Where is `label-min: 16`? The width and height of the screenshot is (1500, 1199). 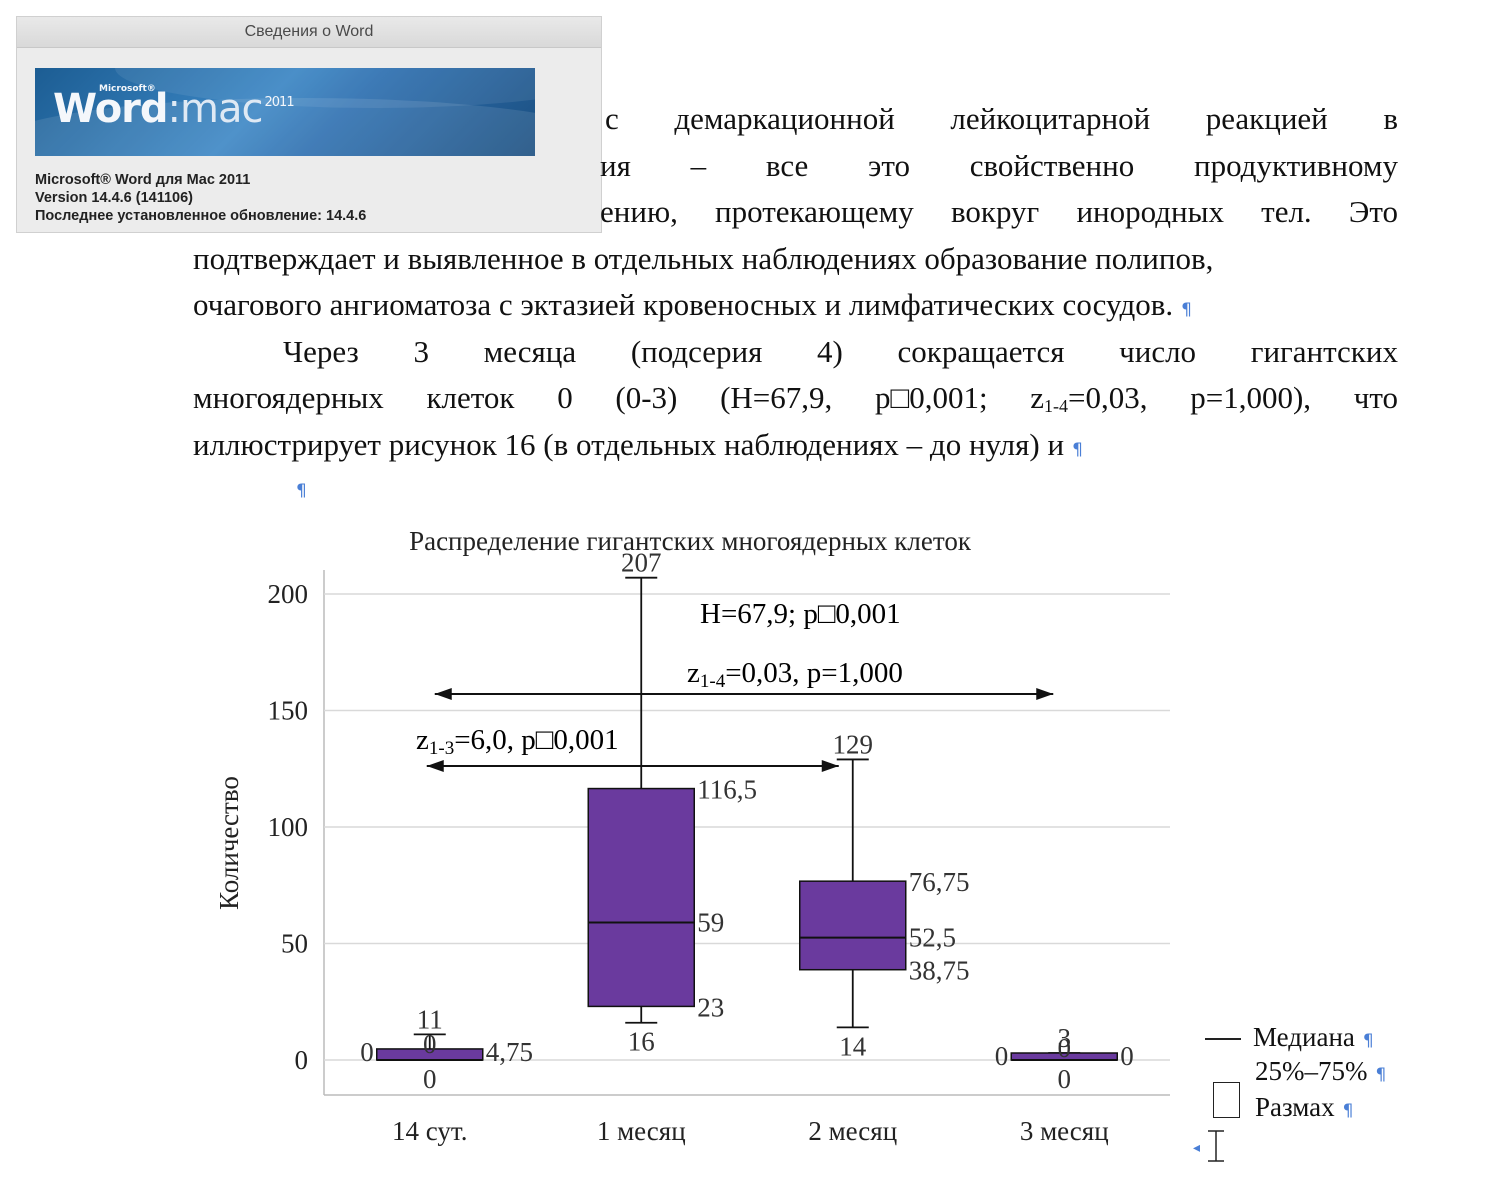
label-min: 16 is located at coordinates (641, 1042).